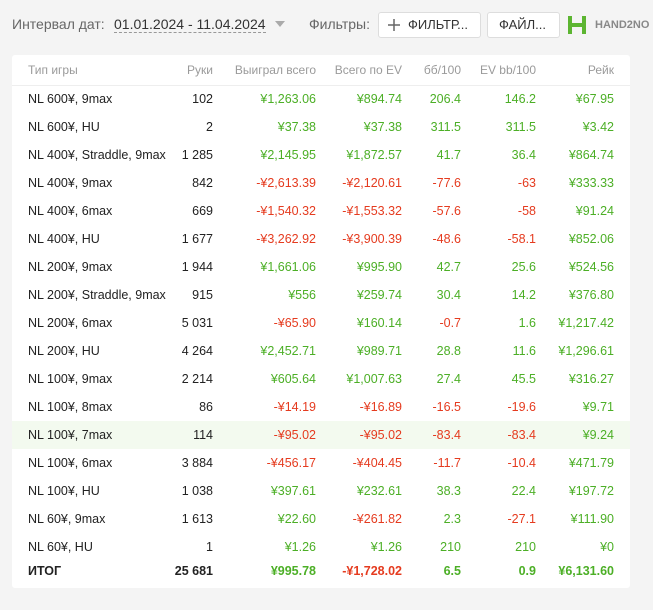 The image size is (653, 610). I want to click on cell-value: -¥404.45, so click(377, 463).